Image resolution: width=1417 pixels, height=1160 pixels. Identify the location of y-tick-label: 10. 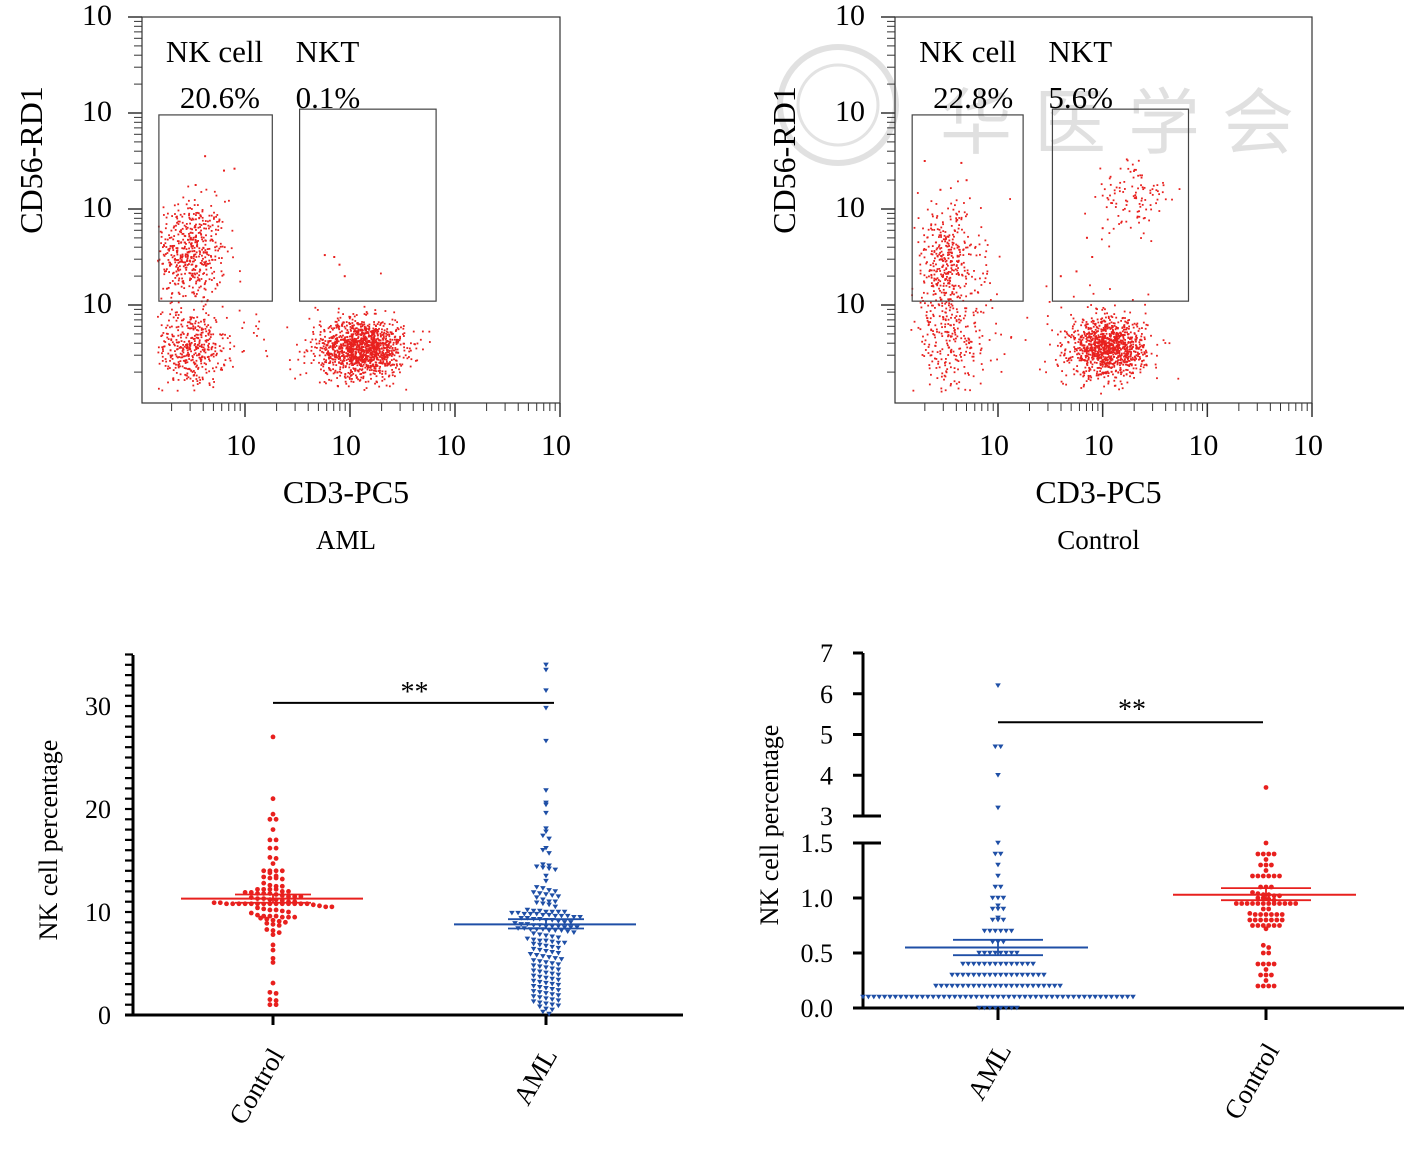
(97, 303).